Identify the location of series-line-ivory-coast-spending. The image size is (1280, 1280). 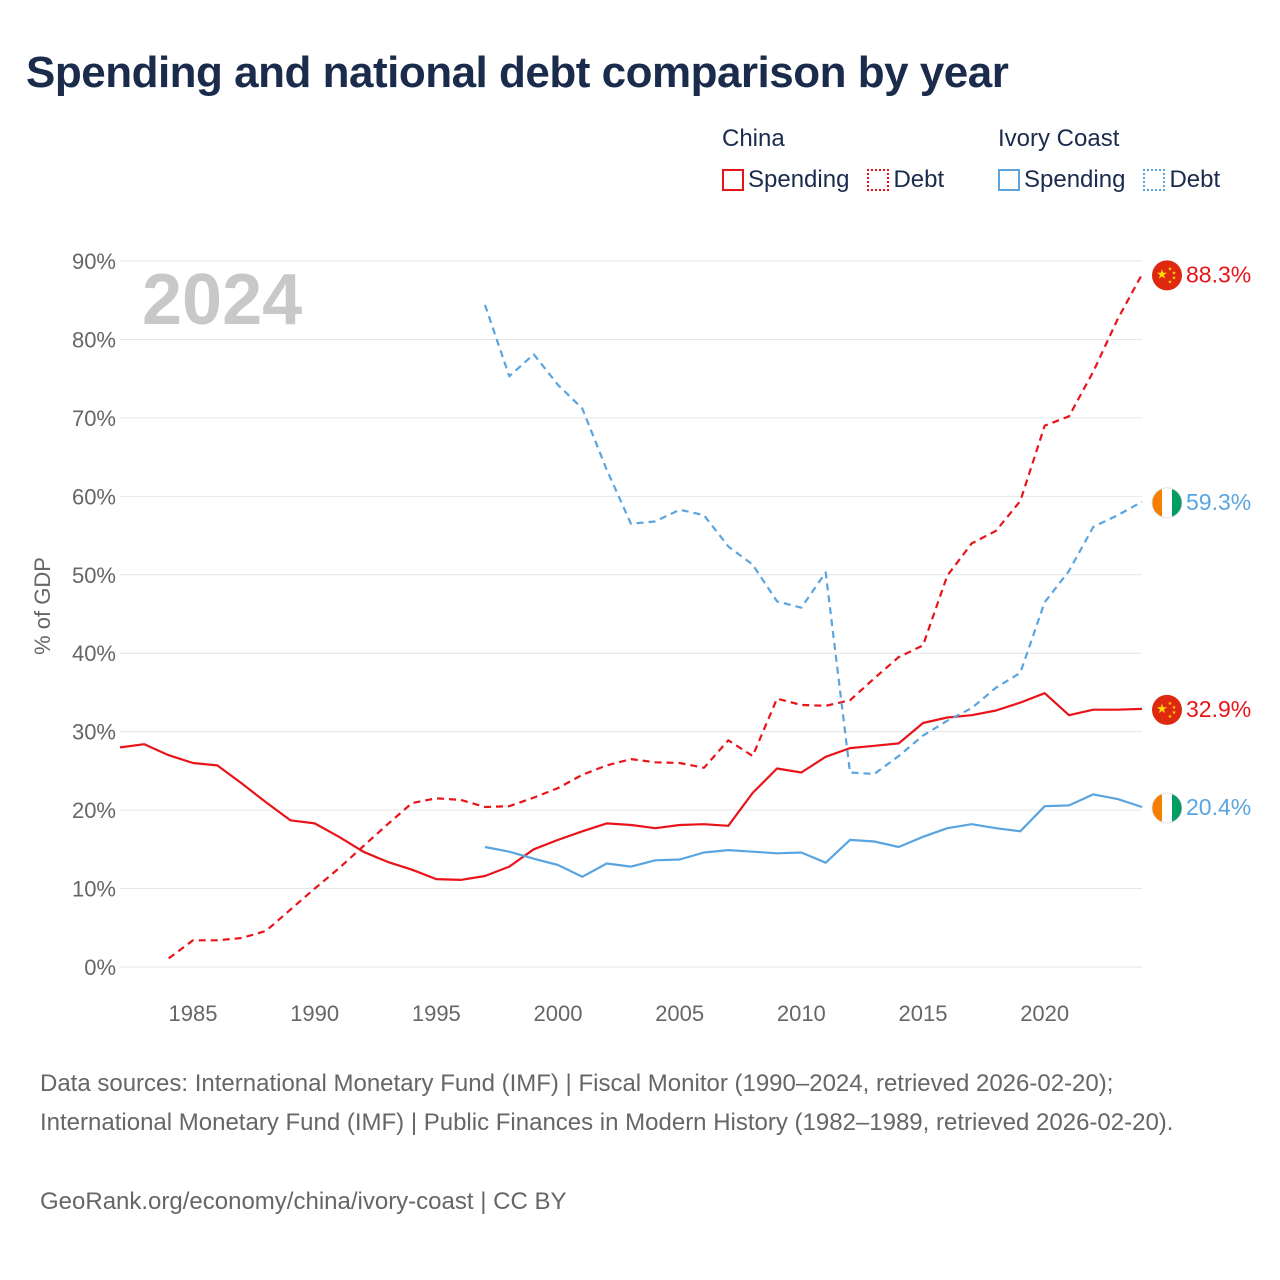
(813, 835).